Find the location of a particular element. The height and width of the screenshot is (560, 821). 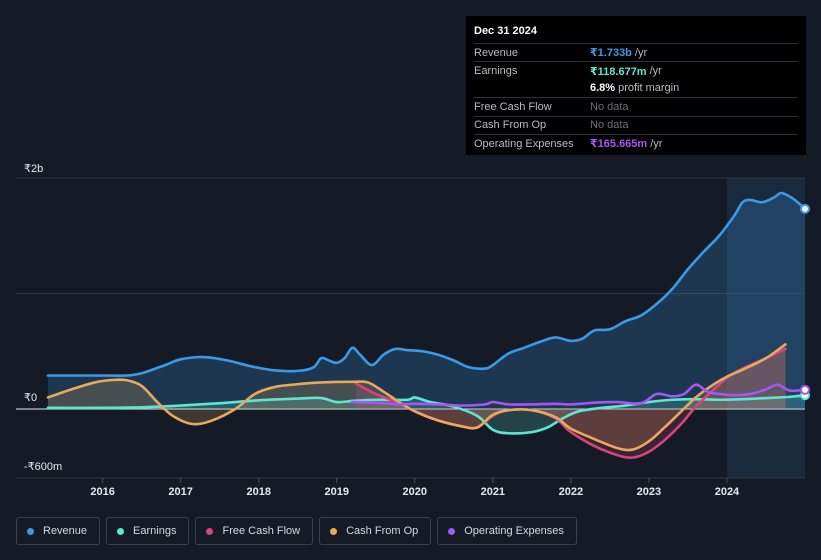

legend-item-earnings: Earnings is located at coordinates (148, 531).